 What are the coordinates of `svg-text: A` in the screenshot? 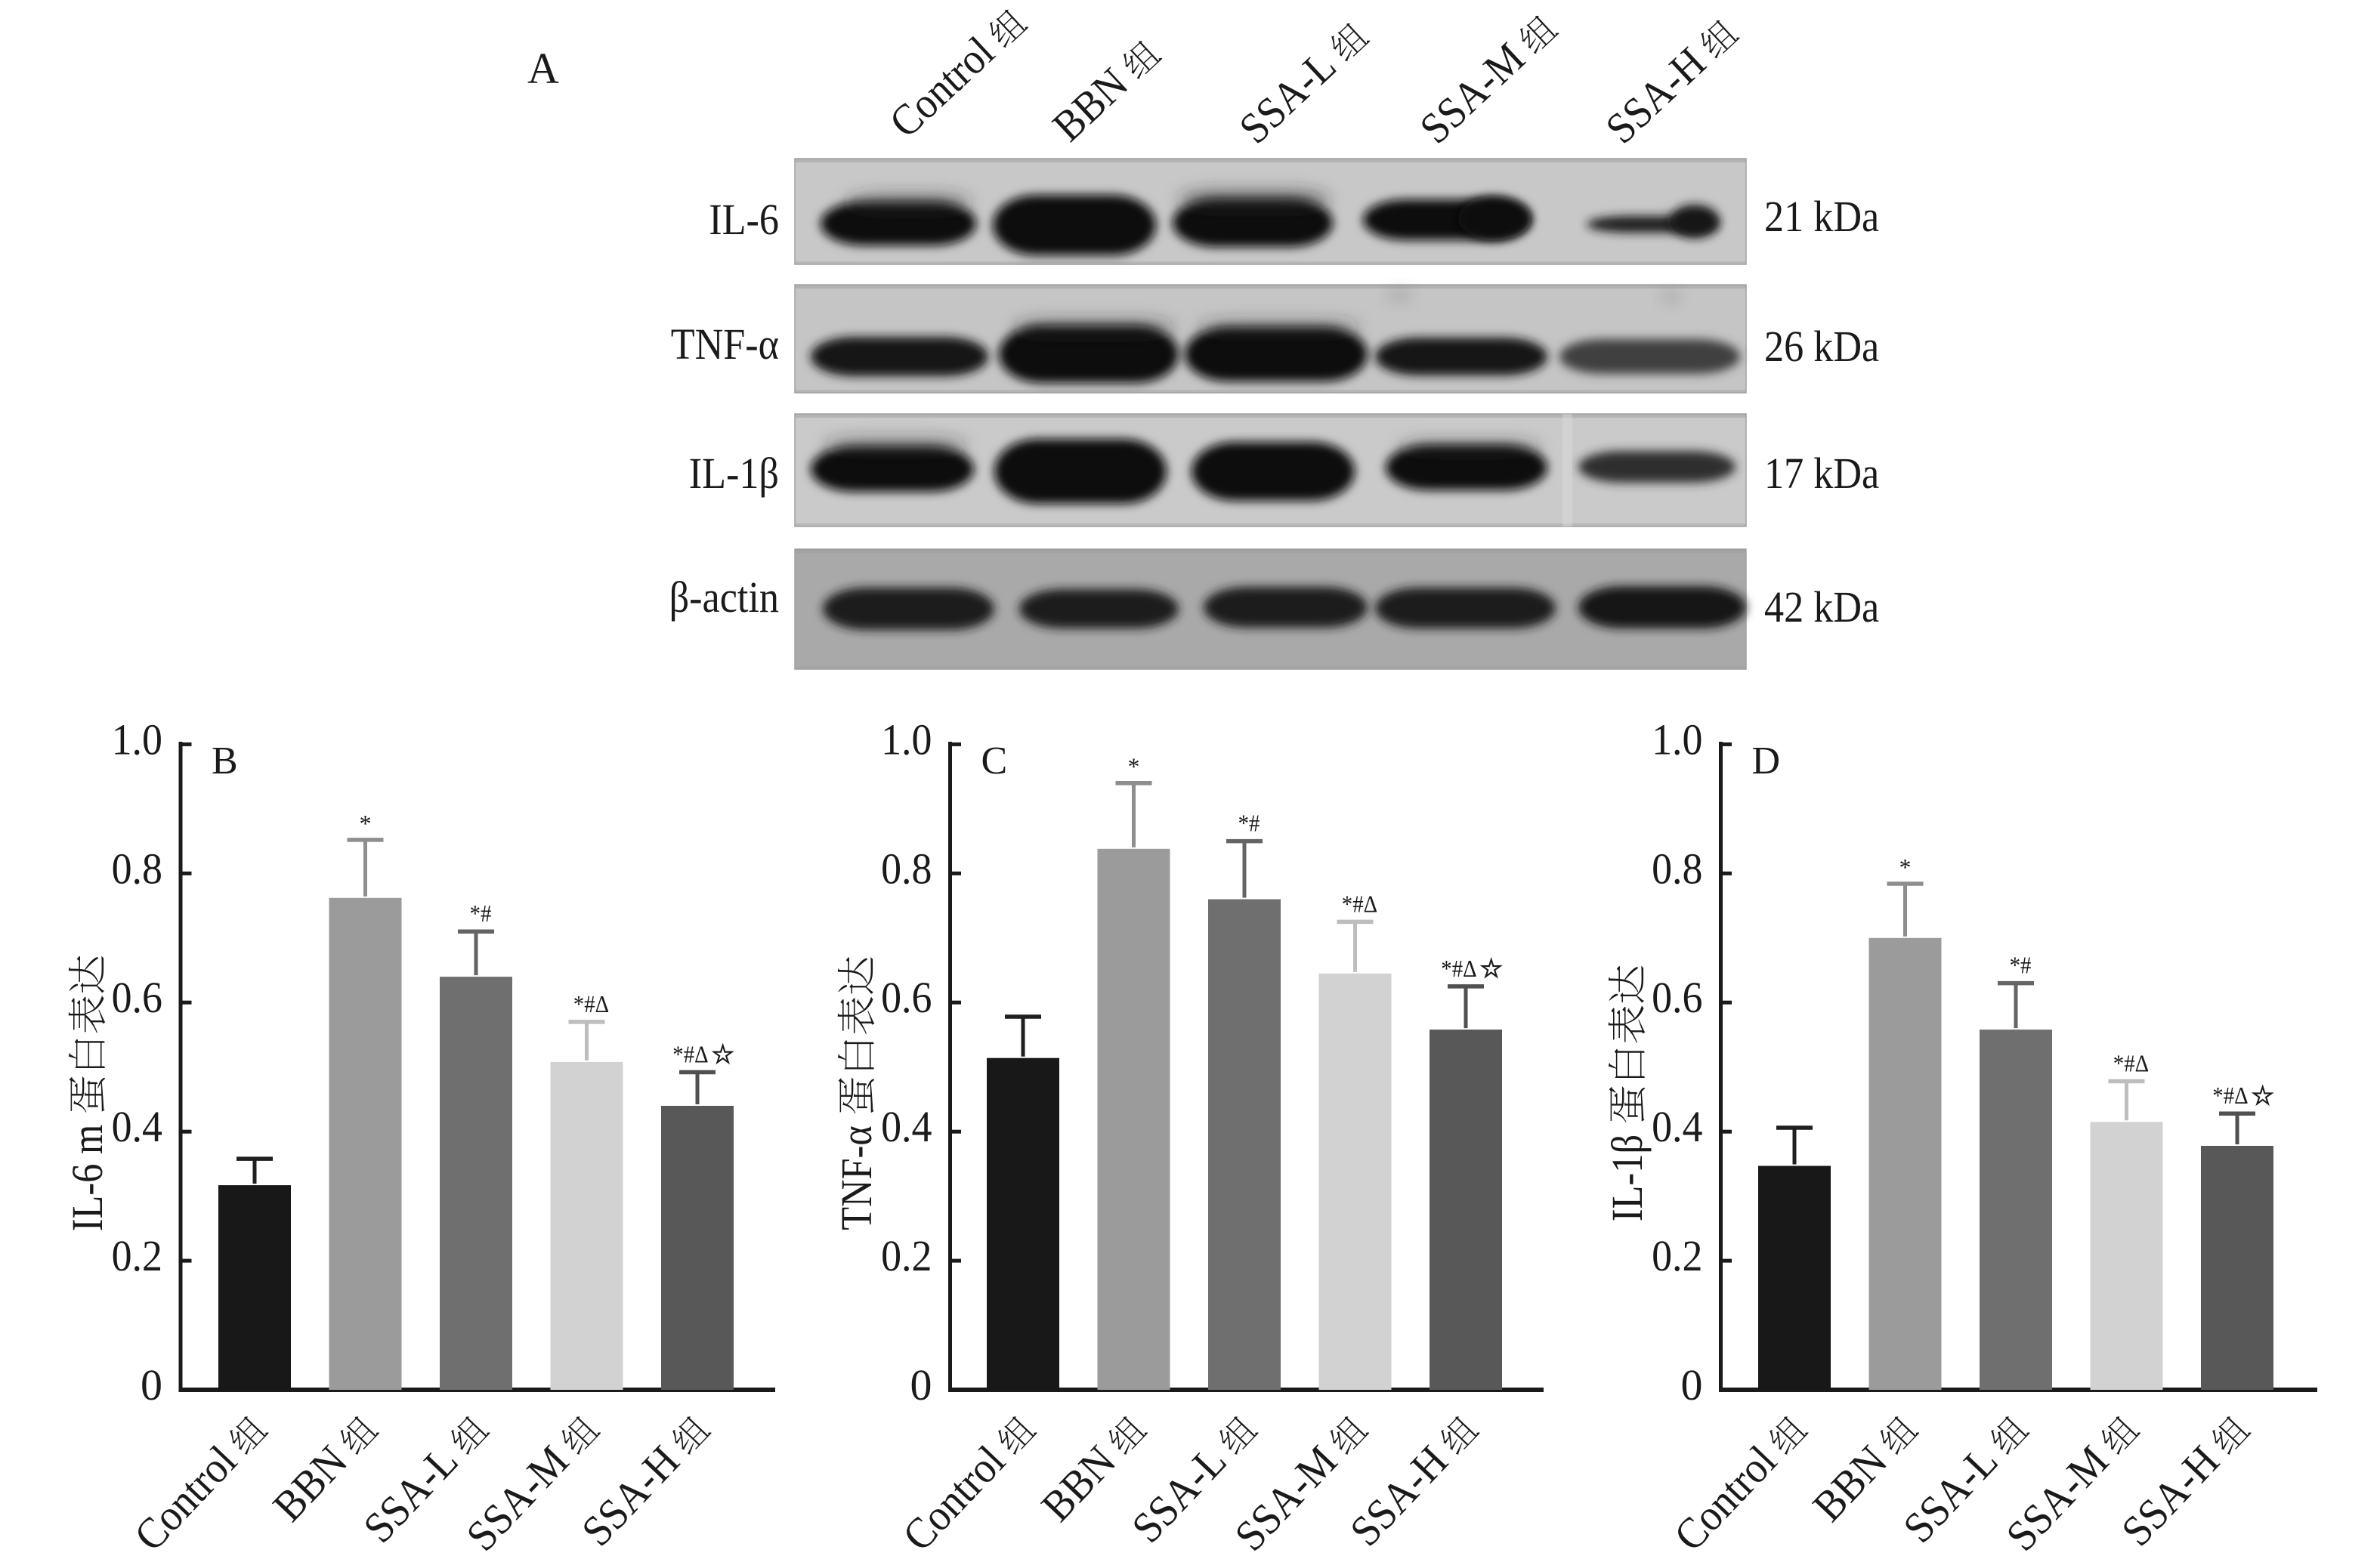 It's located at (543, 69).